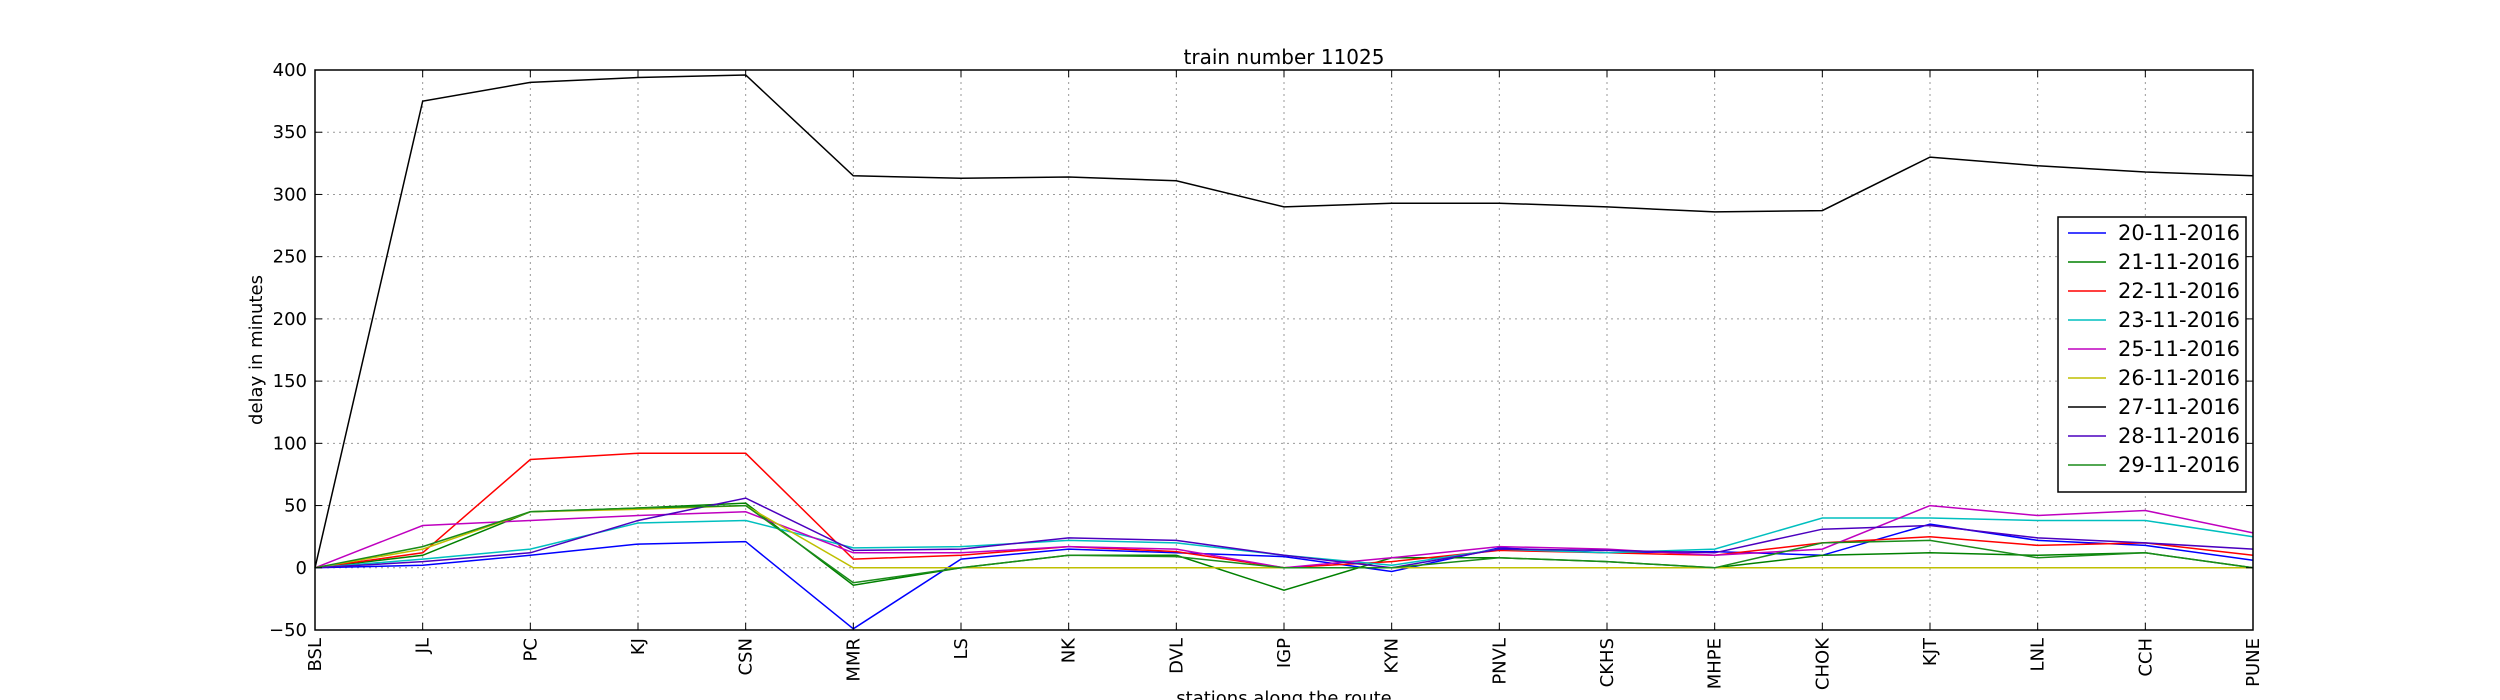 The height and width of the screenshot is (700, 2500). Describe the element at coordinates (1822, 663) in the screenshot. I see `x-tick-label: CHOK` at that location.